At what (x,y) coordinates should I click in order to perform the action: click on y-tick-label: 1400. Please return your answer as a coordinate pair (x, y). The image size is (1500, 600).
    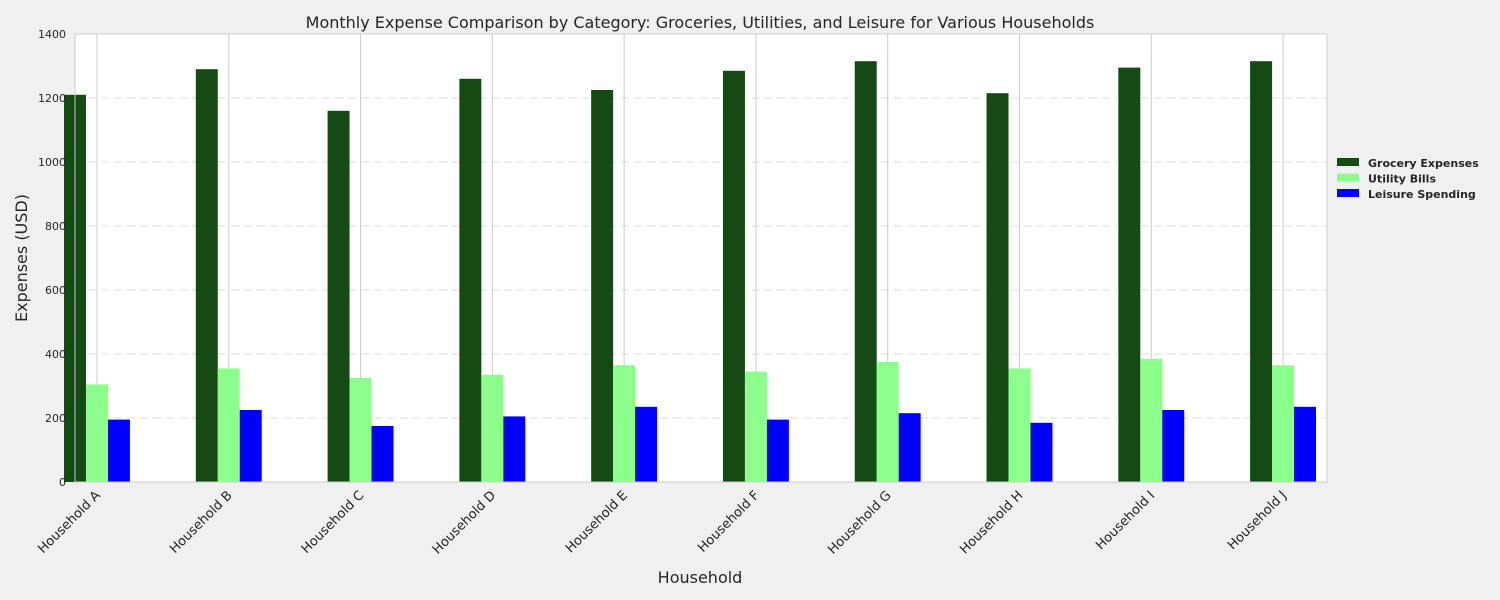
    Looking at the image, I should click on (52, 34).